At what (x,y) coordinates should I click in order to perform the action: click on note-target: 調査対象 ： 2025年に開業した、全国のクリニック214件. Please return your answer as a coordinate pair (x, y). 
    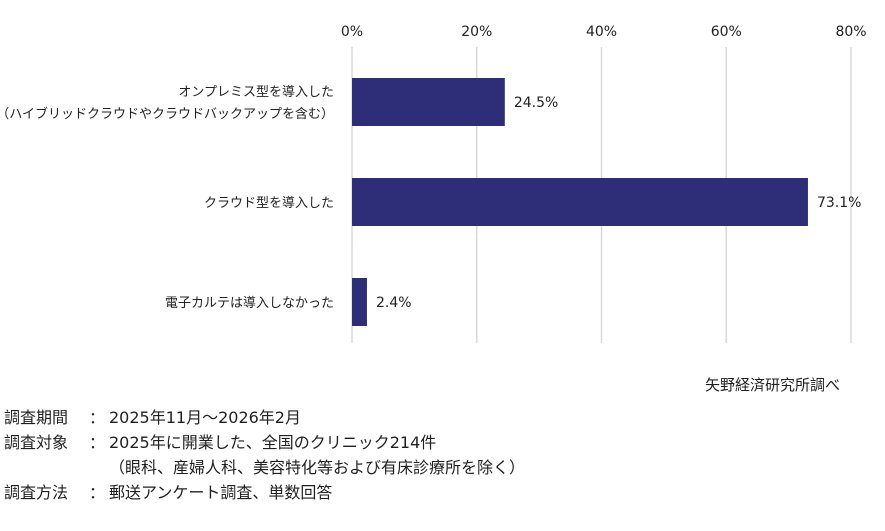
    Looking at the image, I should click on (264, 442).